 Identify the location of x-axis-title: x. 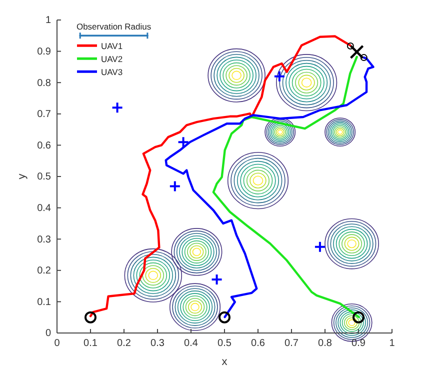
(225, 362).